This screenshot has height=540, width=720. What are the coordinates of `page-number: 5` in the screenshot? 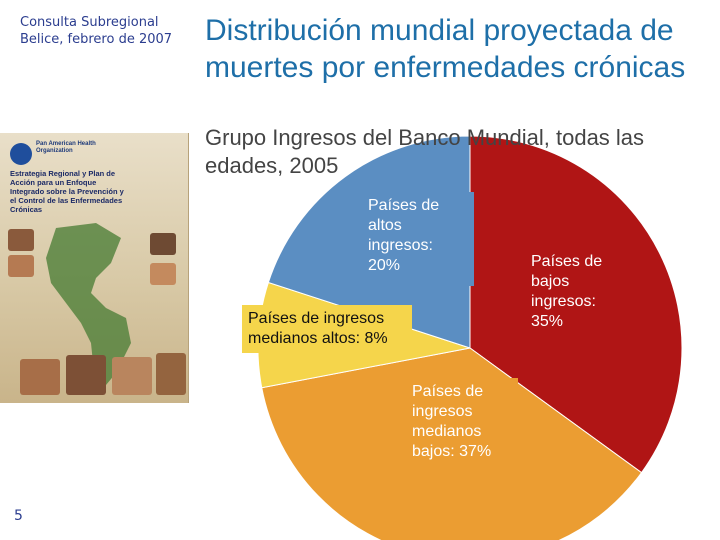 It's located at (18, 516).